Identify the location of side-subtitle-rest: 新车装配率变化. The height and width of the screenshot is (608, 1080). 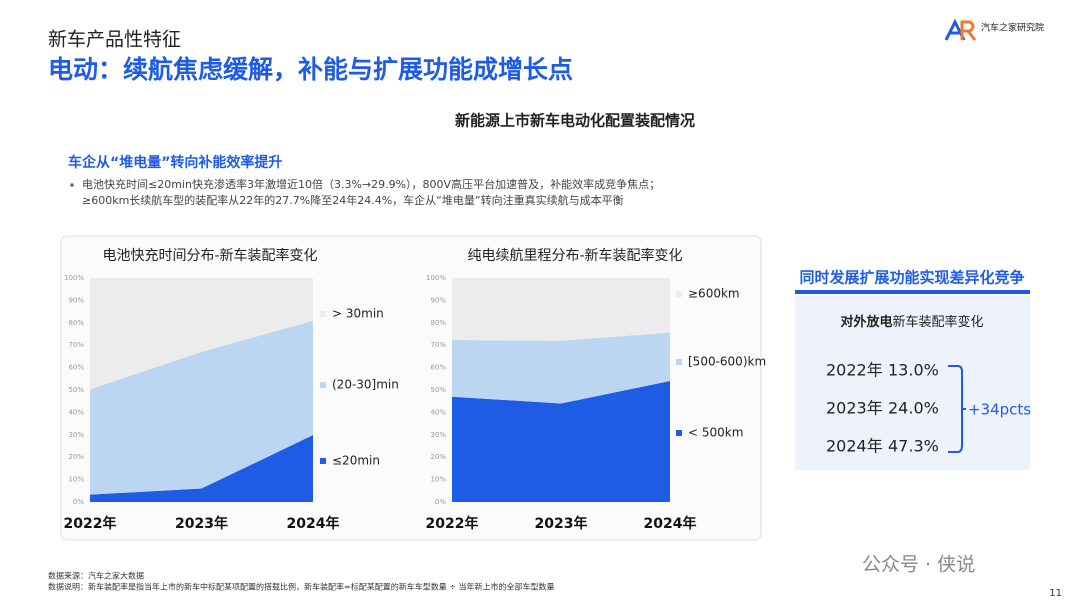
(938, 322).